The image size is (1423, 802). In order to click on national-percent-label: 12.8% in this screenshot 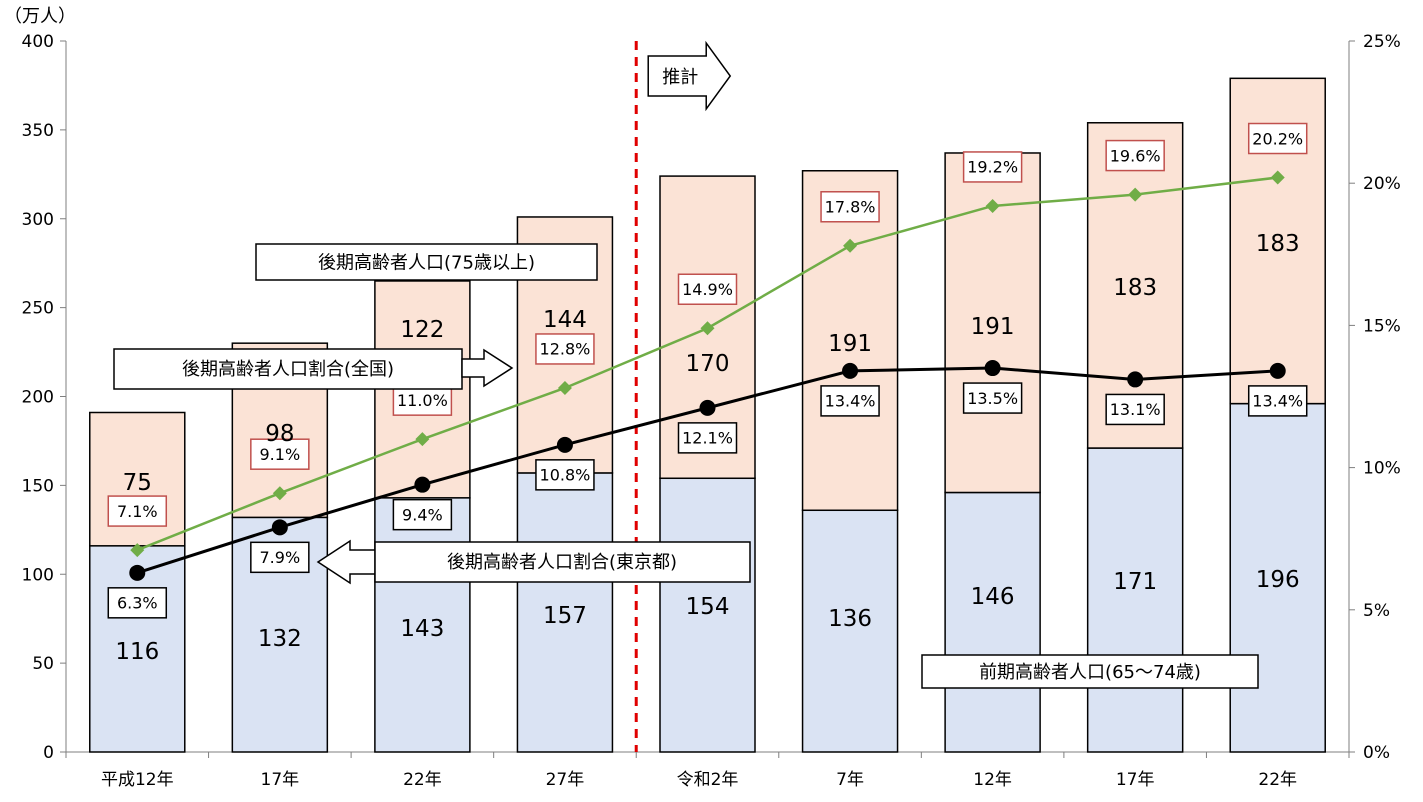, I will do `click(565, 349)`.